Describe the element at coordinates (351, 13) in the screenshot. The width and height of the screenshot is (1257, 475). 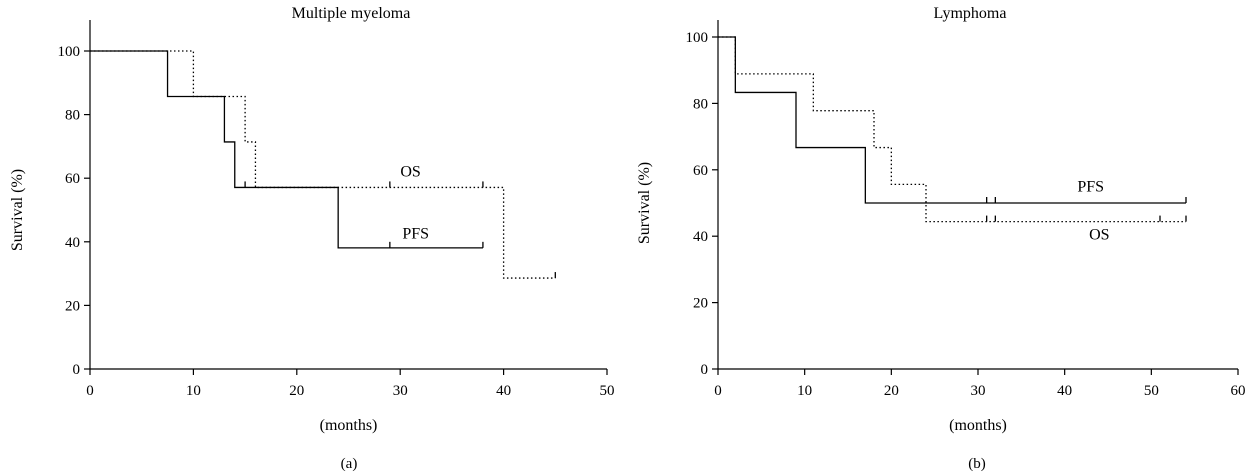
I see `chart-title: Multiple myeloma` at that location.